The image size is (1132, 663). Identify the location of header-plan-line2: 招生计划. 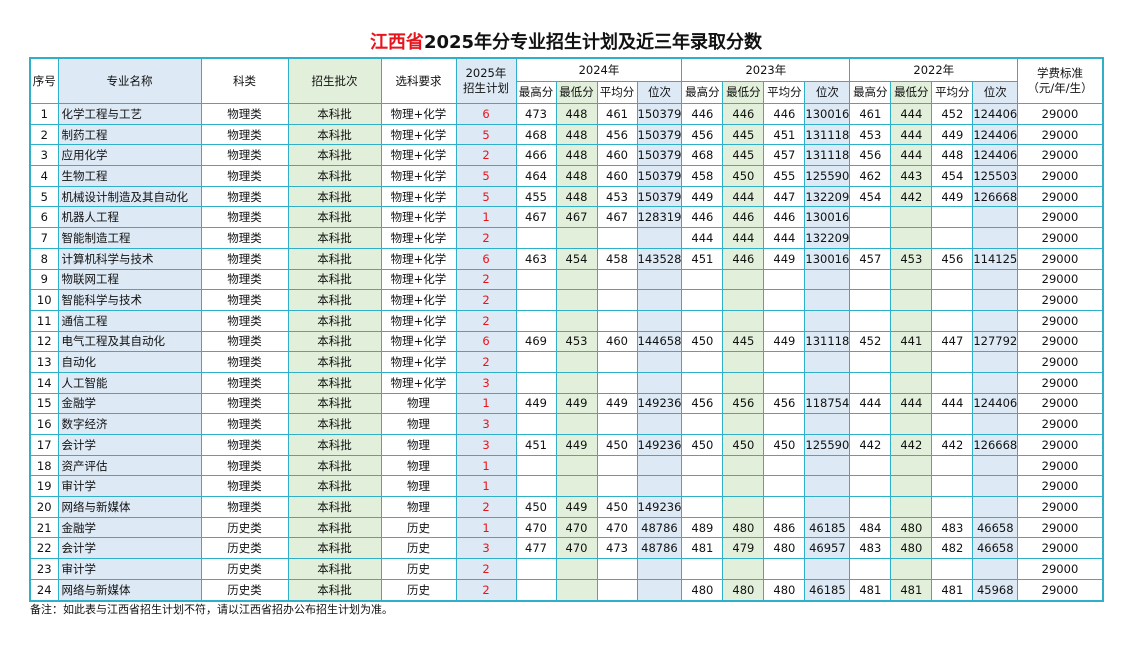
(486, 88).